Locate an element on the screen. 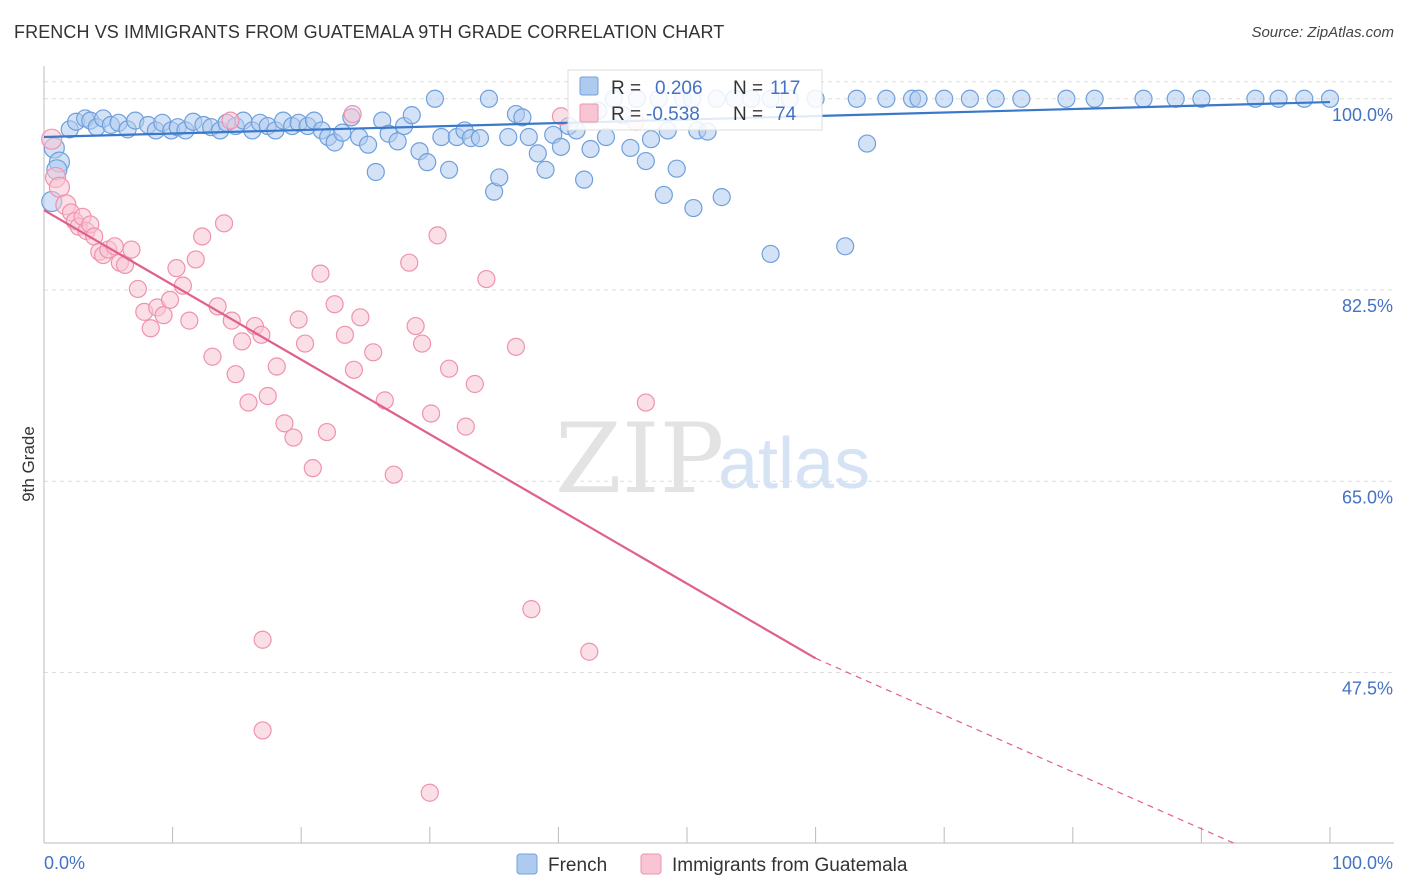 Image resolution: width=1406 pixels, height=892 pixels. legend-guatemala-swatch is located at coordinates (651, 864).